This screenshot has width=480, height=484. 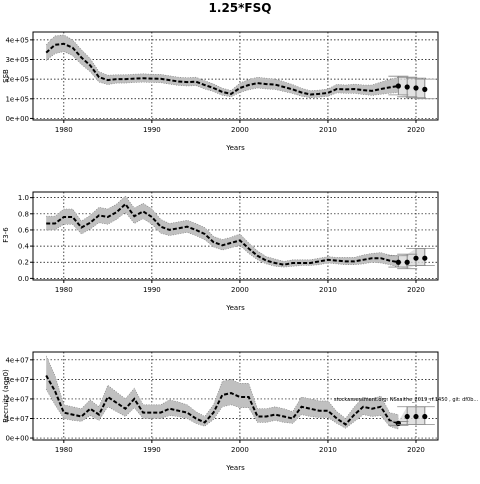 I want to click on recruit-panel-data, so click(x=240, y=392).